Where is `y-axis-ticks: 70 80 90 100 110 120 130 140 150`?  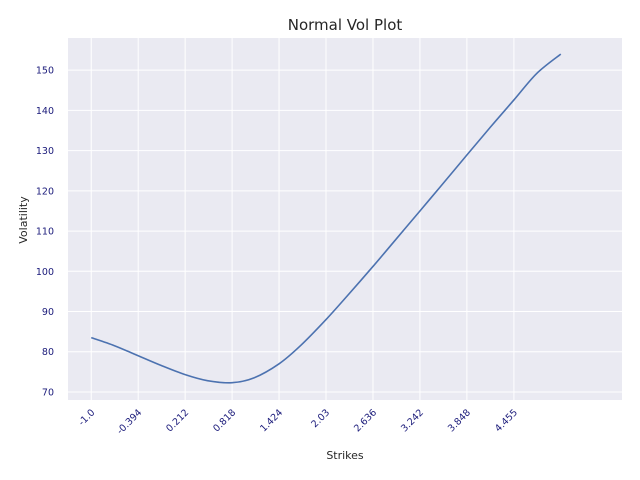
y-axis-ticks: 70 80 90 100 110 120 130 140 150 is located at coordinates (45, 232).